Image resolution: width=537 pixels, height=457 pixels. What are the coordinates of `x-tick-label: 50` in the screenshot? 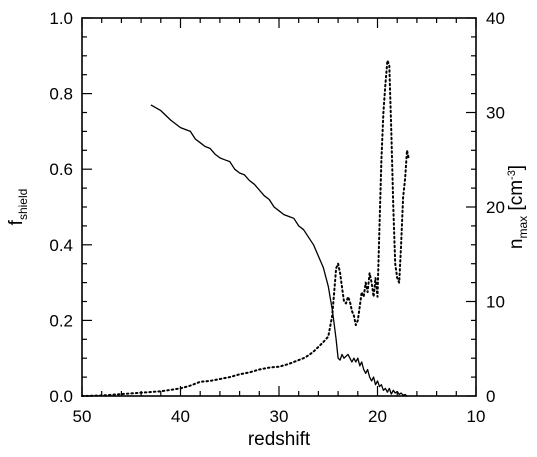 It's located at (82, 416).